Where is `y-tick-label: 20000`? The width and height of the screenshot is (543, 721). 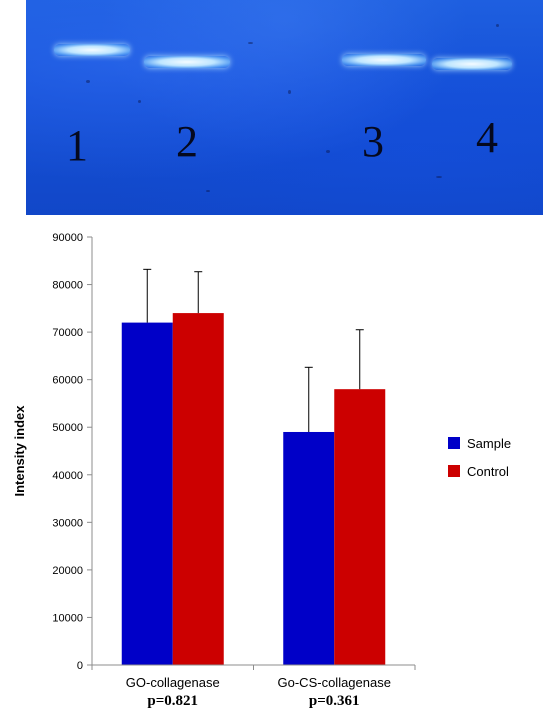 y-tick-label: 20000 is located at coordinates (67, 571).